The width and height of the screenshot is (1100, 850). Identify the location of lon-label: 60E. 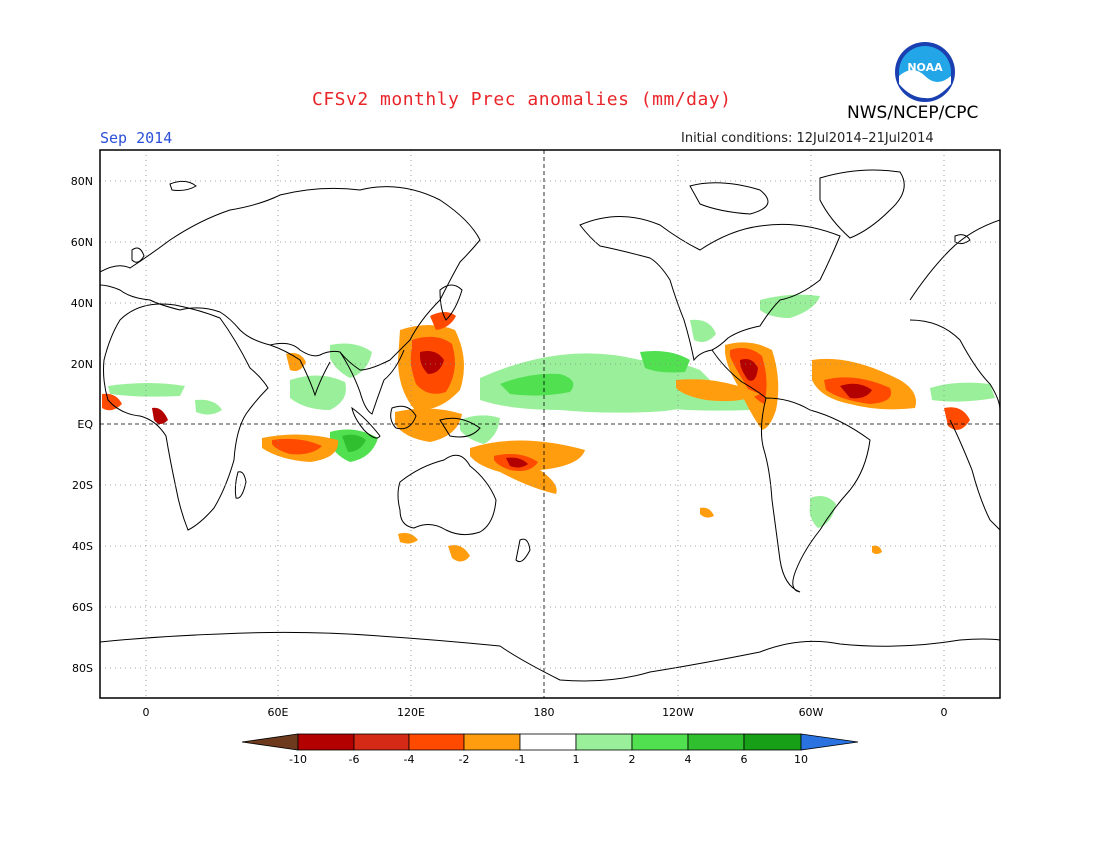
(278, 712).